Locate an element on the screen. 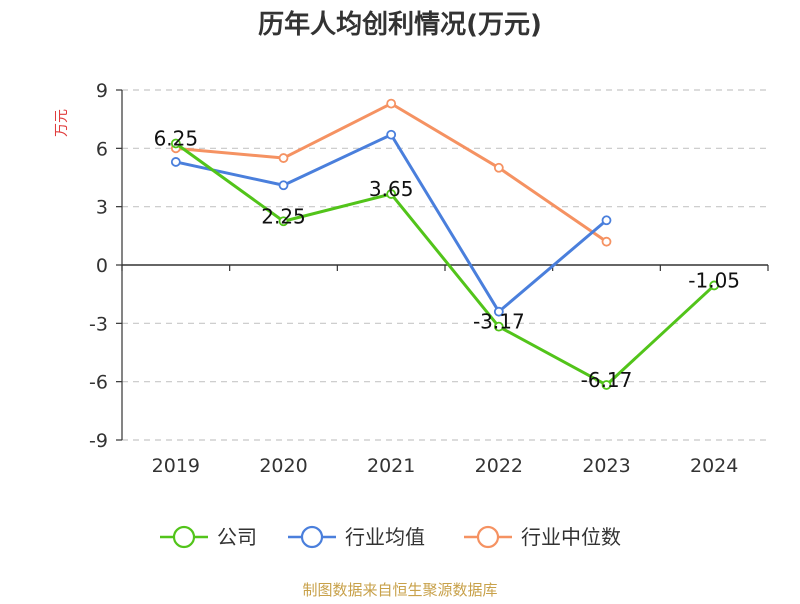 The image size is (800, 604). x-tick-label: 2020 is located at coordinates (283, 466).